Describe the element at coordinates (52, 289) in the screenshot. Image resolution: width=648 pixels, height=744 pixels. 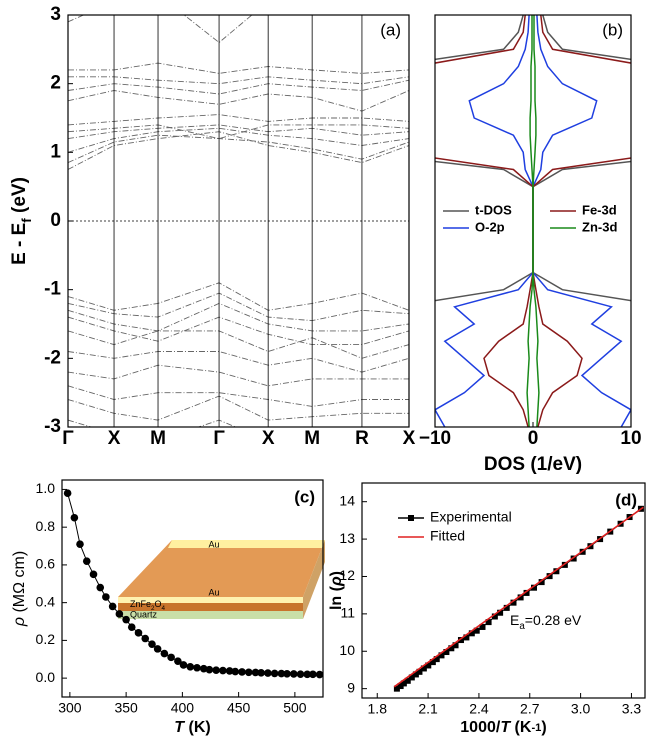
I see `y-tick-label: -1` at that location.